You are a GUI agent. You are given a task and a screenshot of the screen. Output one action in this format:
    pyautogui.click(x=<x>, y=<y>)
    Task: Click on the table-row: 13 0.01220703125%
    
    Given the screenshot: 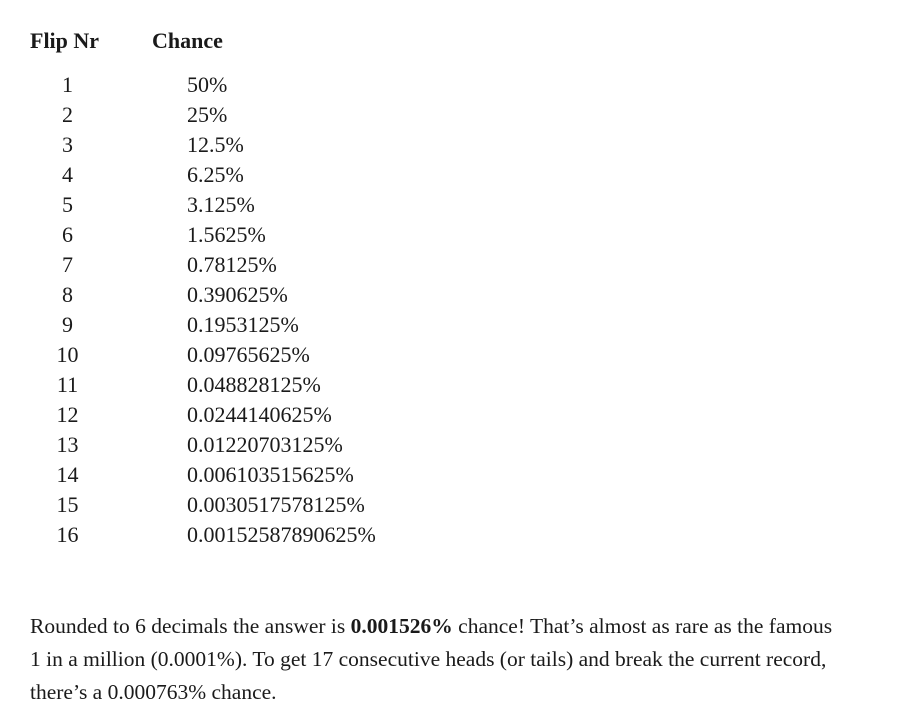 What is the action you would take?
    pyautogui.click(x=460, y=445)
    